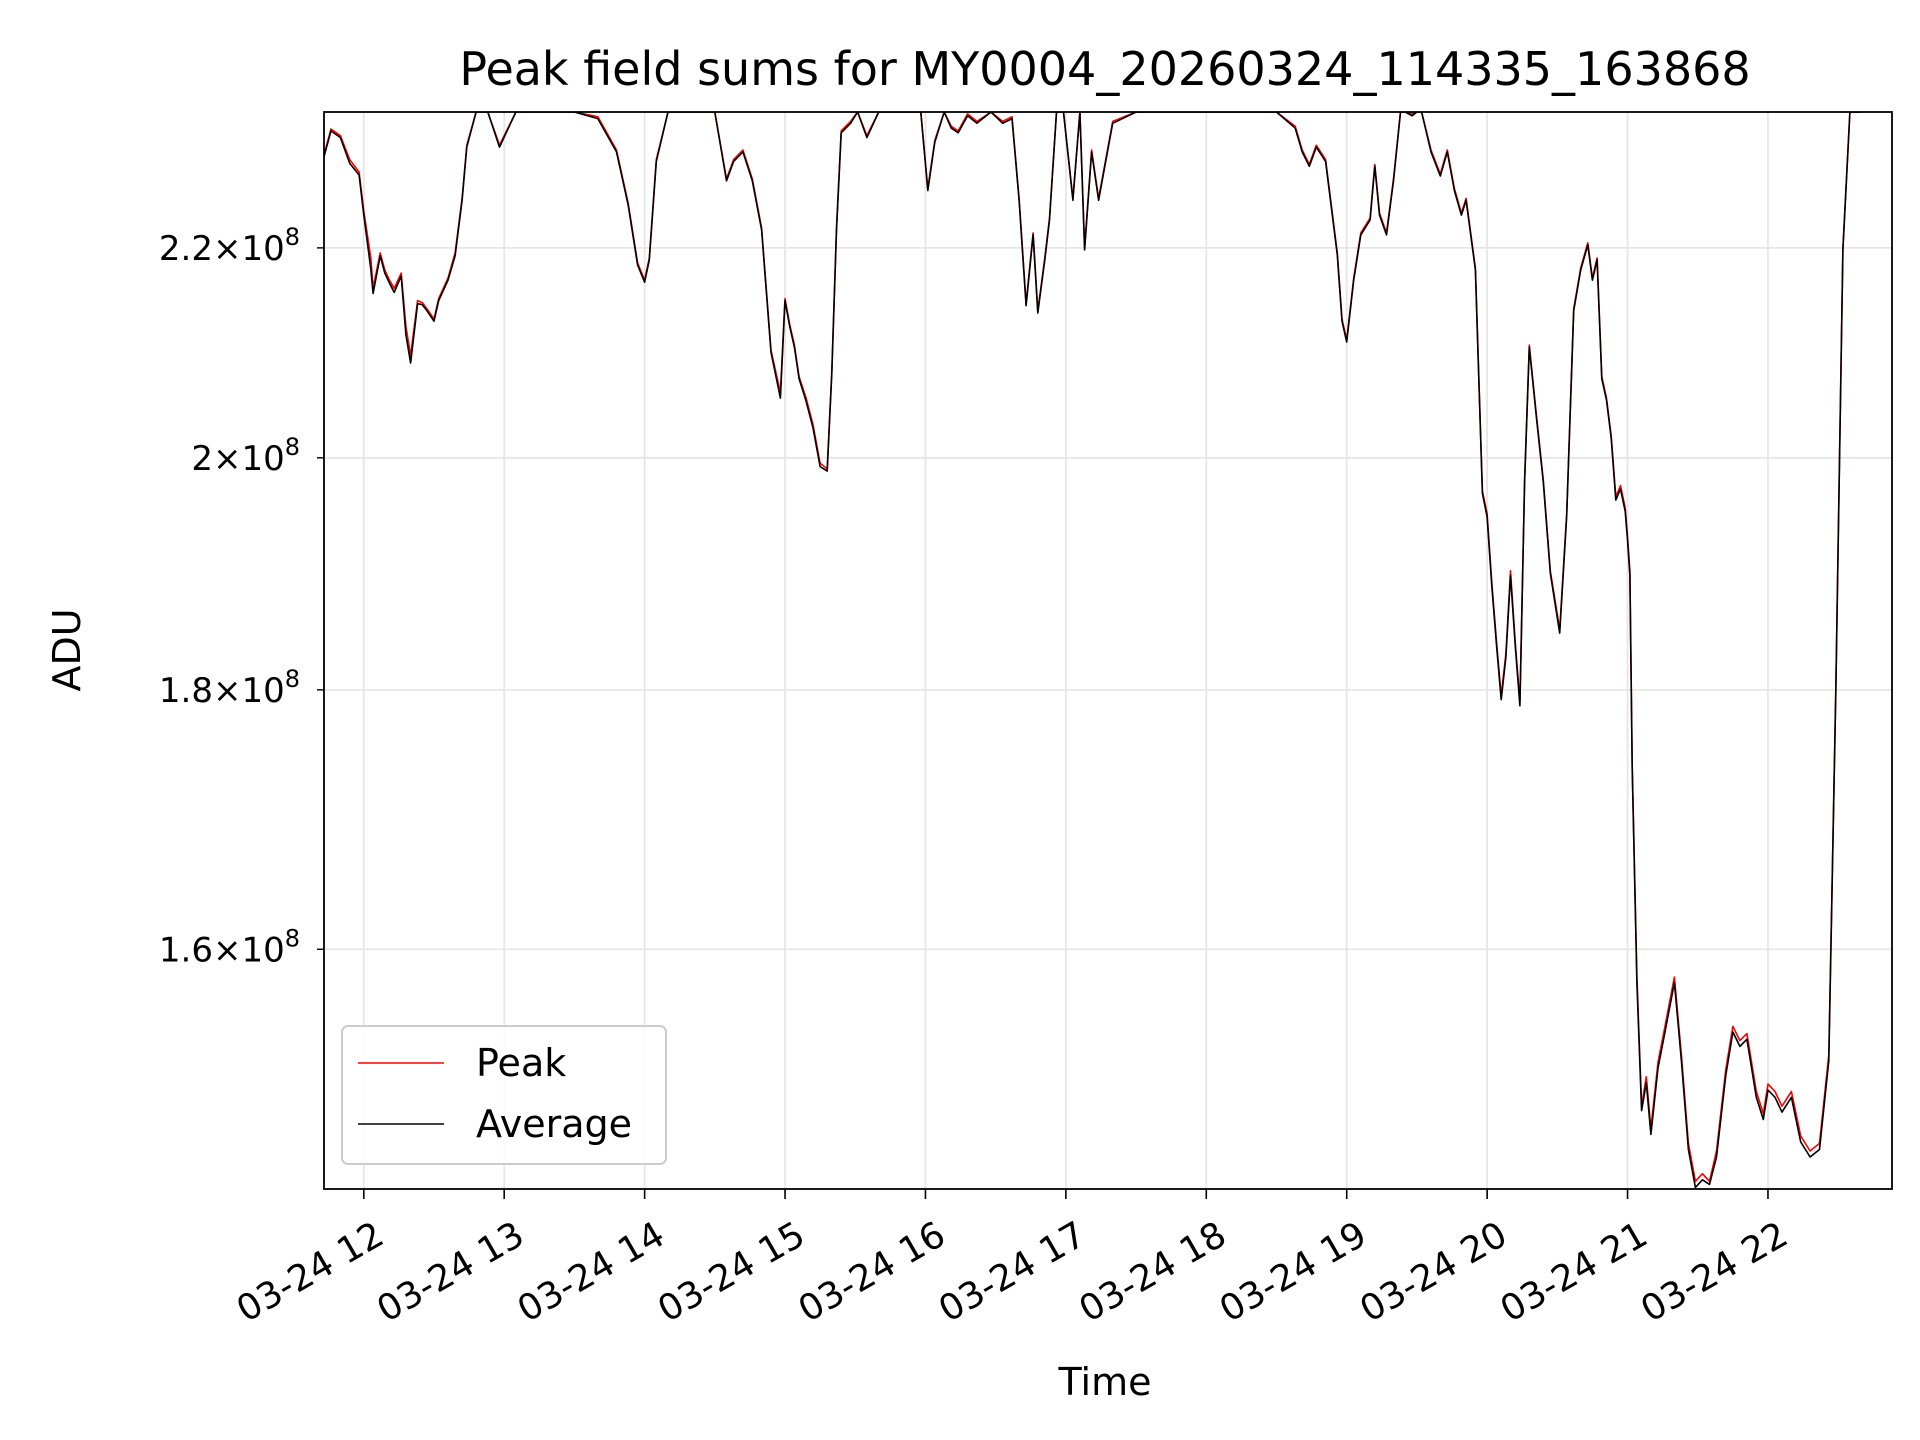 Image resolution: width=1920 pixels, height=1440 pixels. Describe the element at coordinates (591, 1272) in the screenshot. I see `x-tick-label: 03-24 14` at that location.